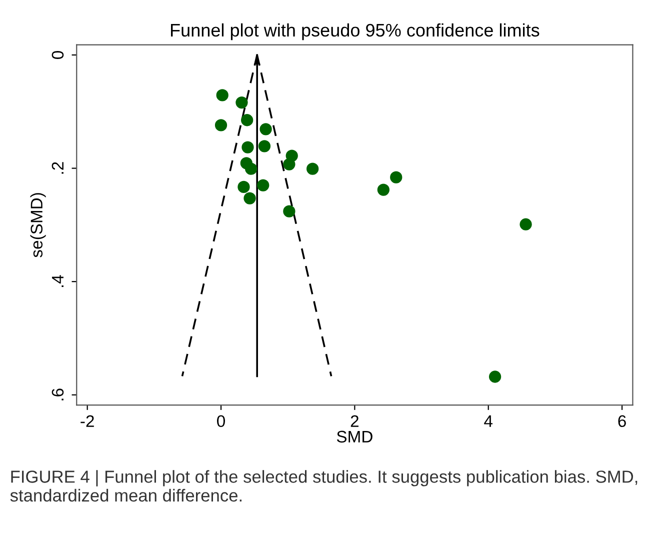  I want to click on x-tick-label: -2, so click(87, 421).